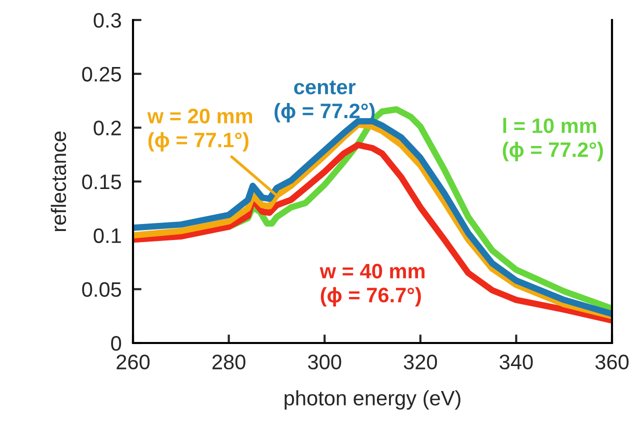 The image size is (635, 428). I want to click on y-tick-label: 0.25, so click(102, 74).